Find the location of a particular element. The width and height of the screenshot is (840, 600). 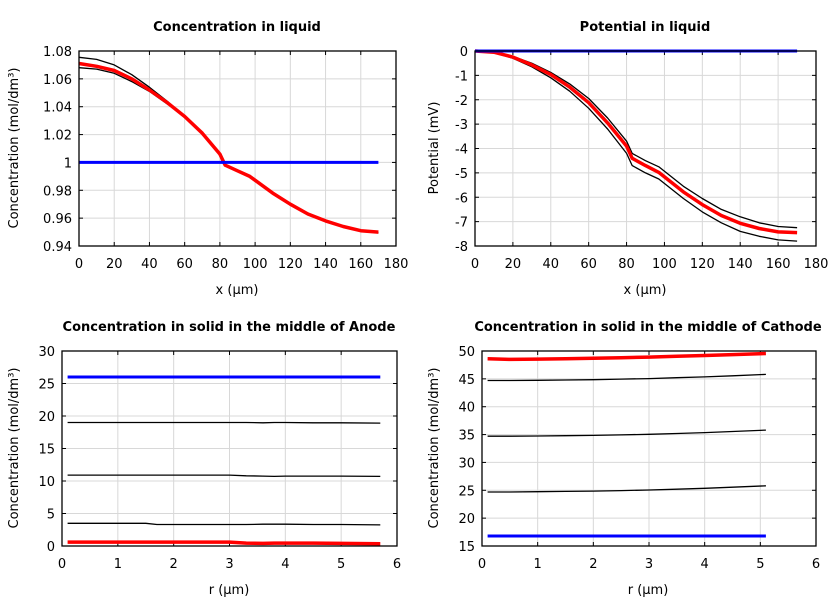

x-axis-label: r (µm) is located at coordinates (648, 590).